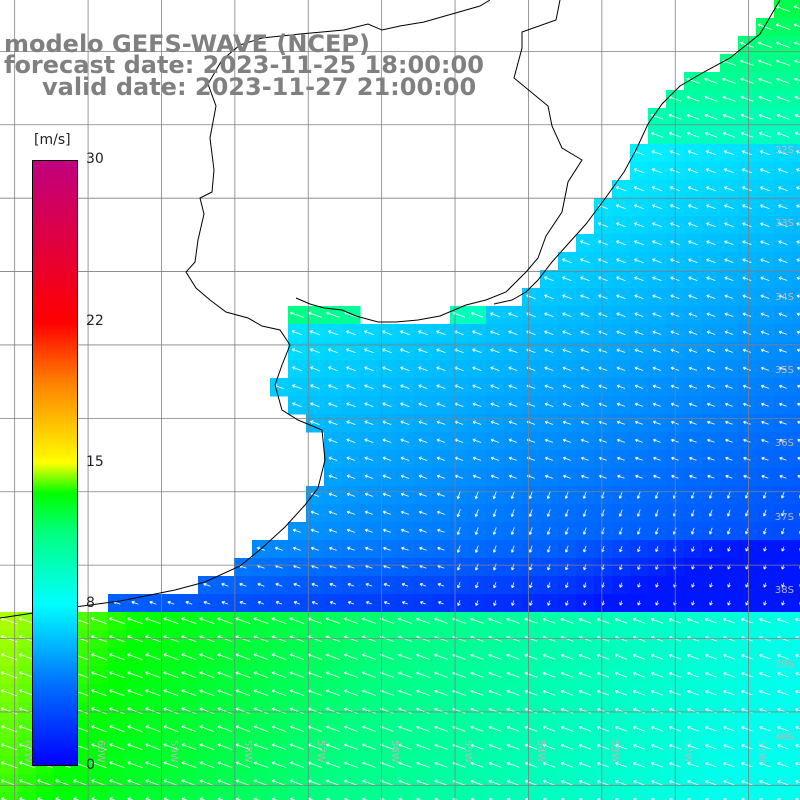 The image size is (800, 800). I want to click on colorbar-unit: [m/s], so click(52, 140).